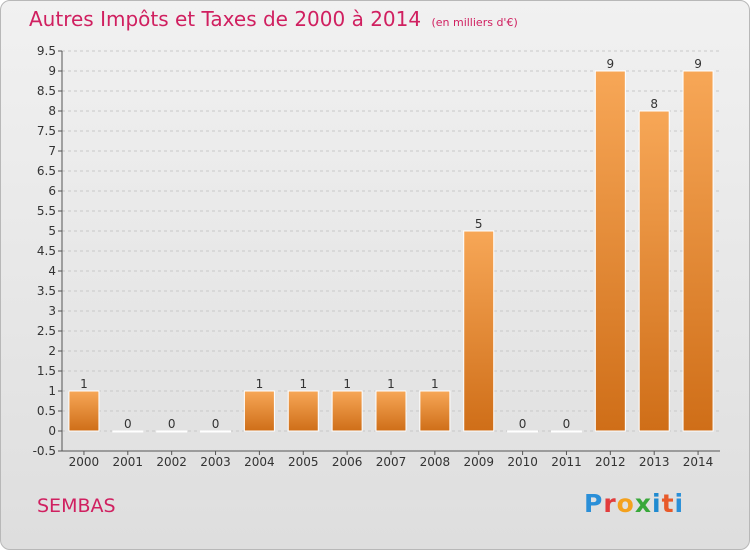 This screenshot has height=550, width=750. Describe the element at coordinates (654, 462) in the screenshot. I see `x-tick-label: 2013` at that location.